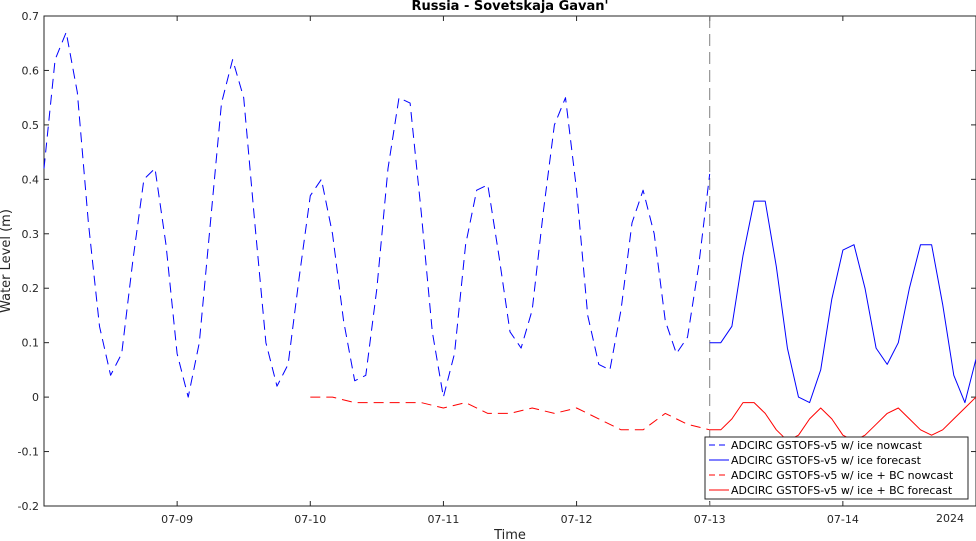 The width and height of the screenshot is (976, 541). I want to click on year-label: 2024, so click(950, 518).